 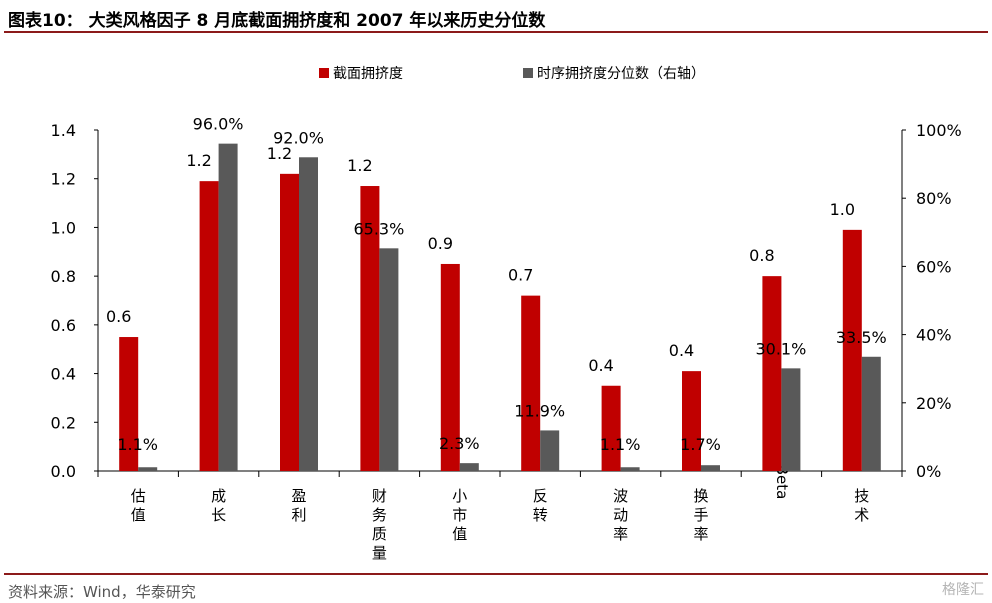 I want to click on data-label-percentile: 30.1%, so click(x=780, y=348).